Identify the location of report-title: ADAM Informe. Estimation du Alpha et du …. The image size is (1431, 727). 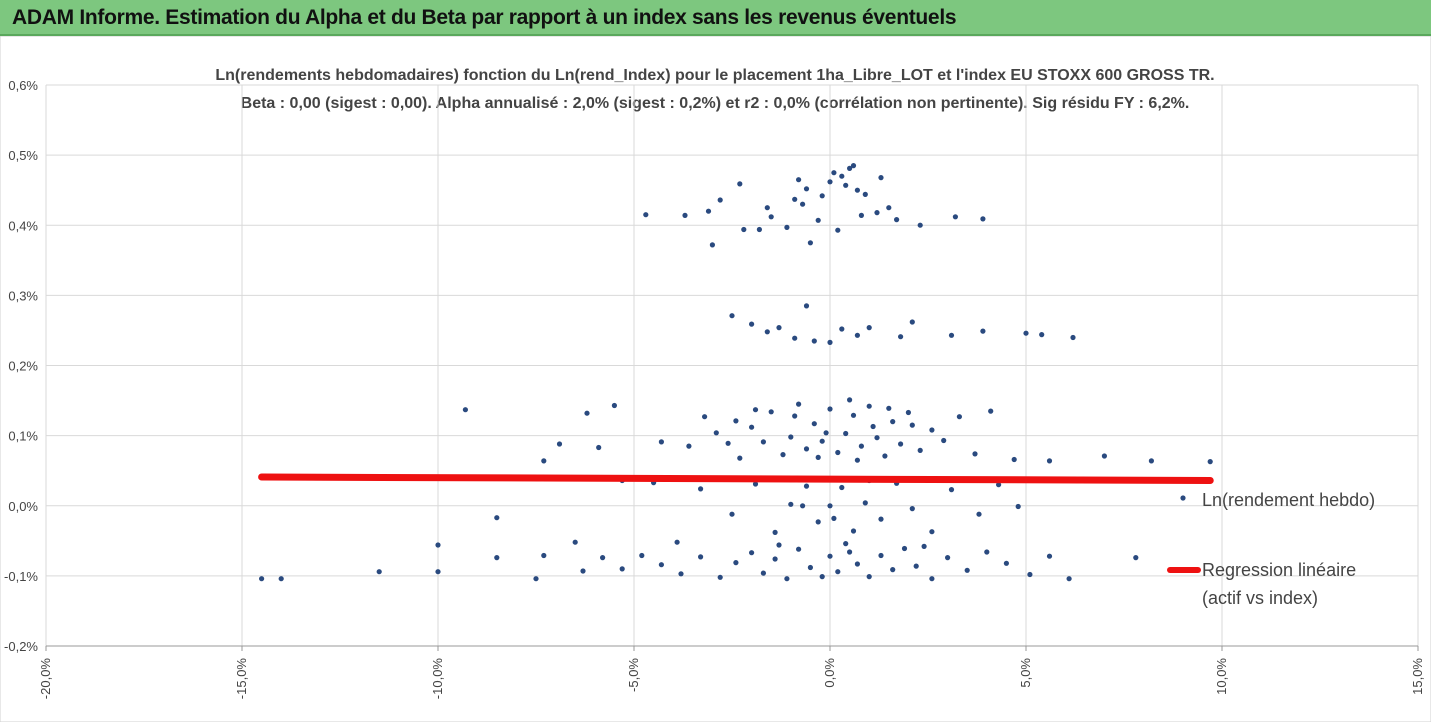
(484, 17).